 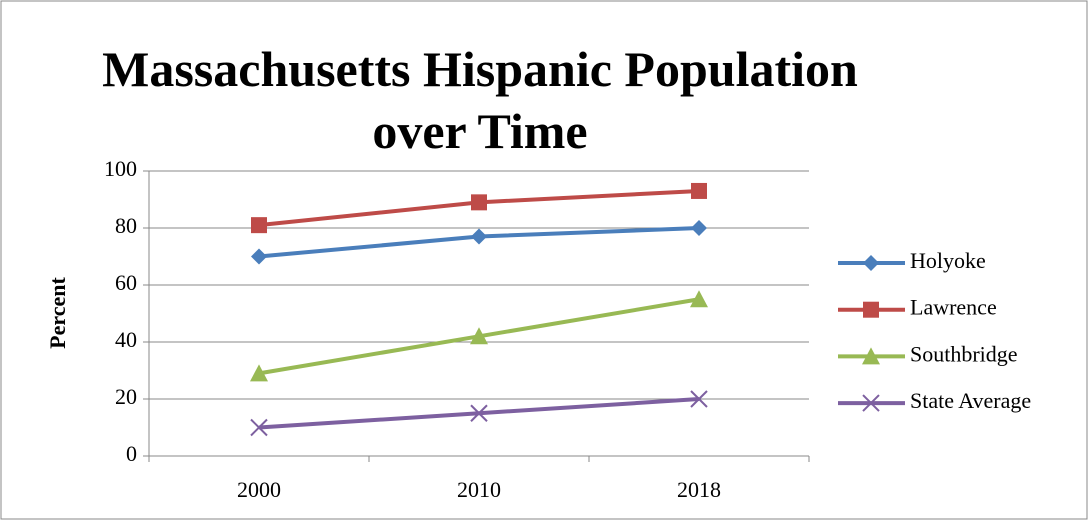 What do you see at coordinates (970, 400) in the screenshot?
I see `legend-label: State Average` at bounding box center [970, 400].